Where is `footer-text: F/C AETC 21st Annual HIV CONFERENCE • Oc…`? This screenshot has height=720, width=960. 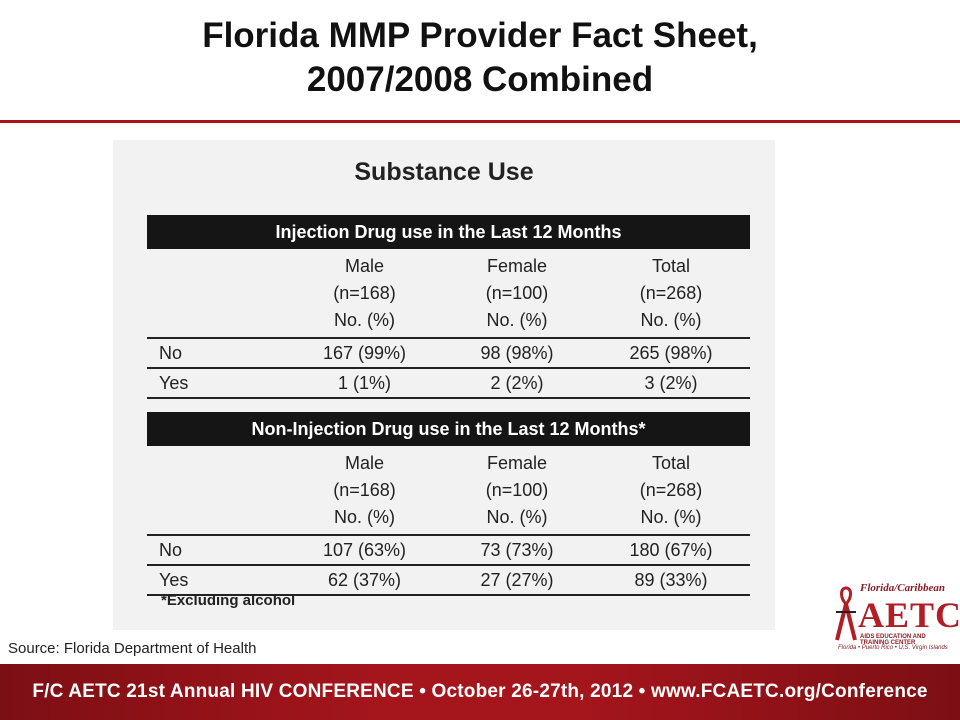 footer-text: F/C AETC 21st Annual HIV CONFERENCE • Oc… is located at coordinates (480, 691).